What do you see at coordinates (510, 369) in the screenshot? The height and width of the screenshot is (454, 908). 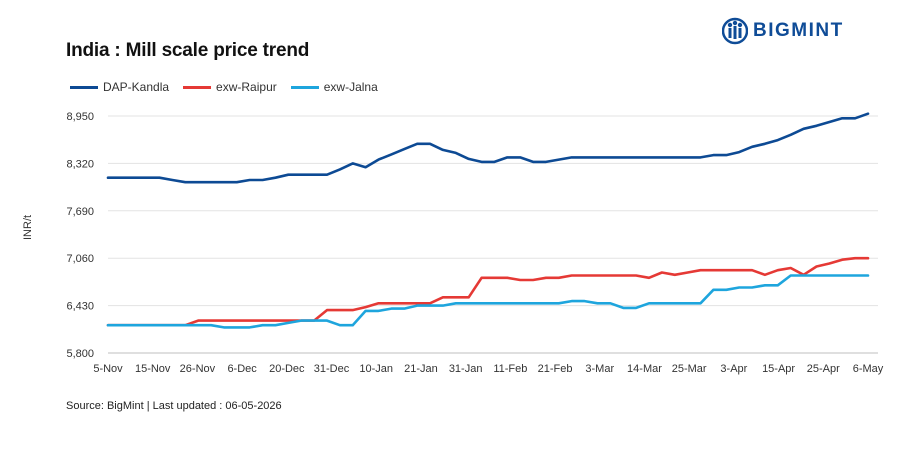 I see `x-tick-label: 11-Feb` at bounding box center [510, 369].